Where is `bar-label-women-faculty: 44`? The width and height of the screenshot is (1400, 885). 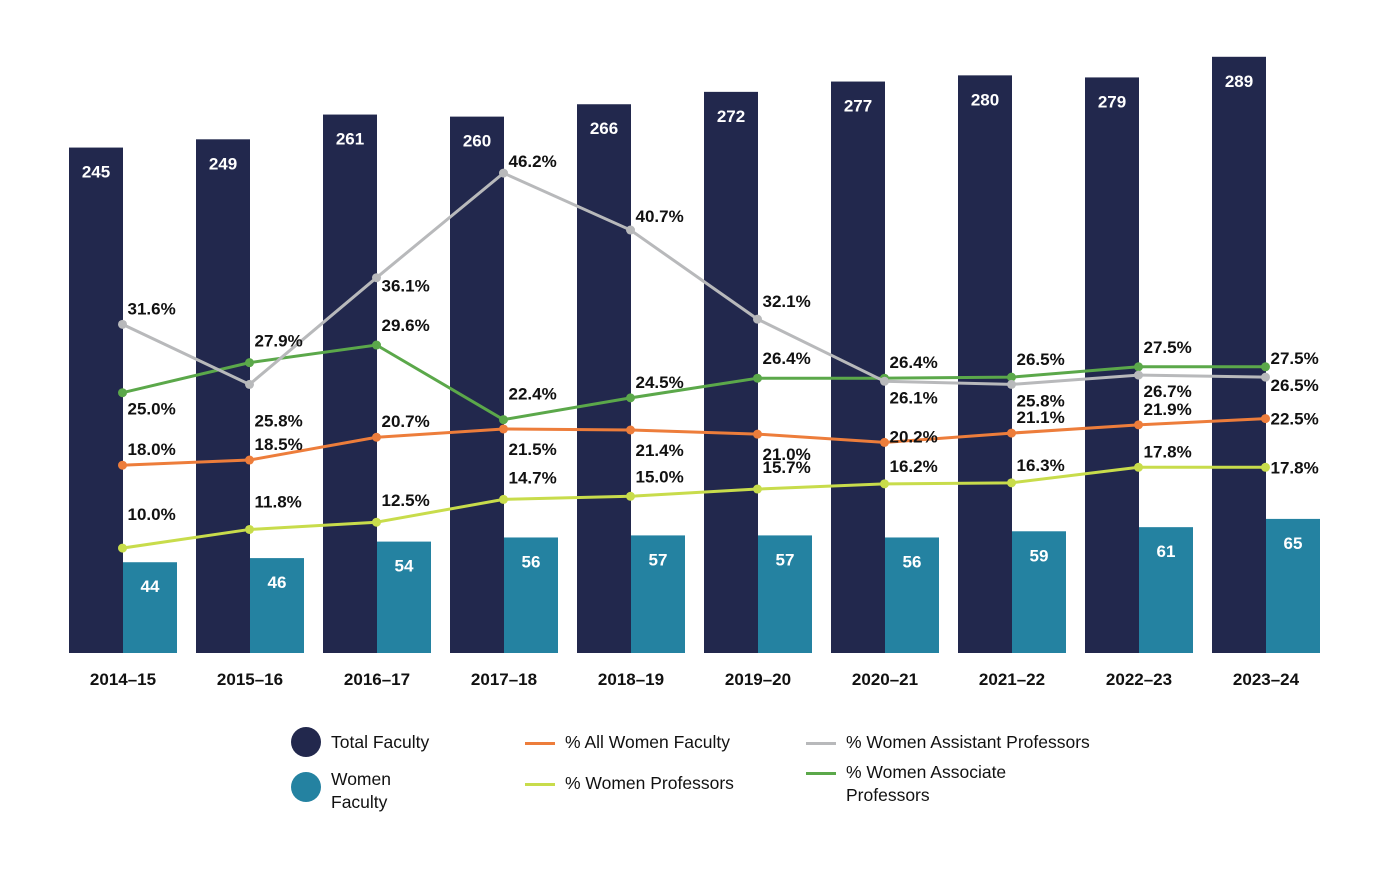 bar-label-women-faculty: 44 is located at coordinates (150, 586).